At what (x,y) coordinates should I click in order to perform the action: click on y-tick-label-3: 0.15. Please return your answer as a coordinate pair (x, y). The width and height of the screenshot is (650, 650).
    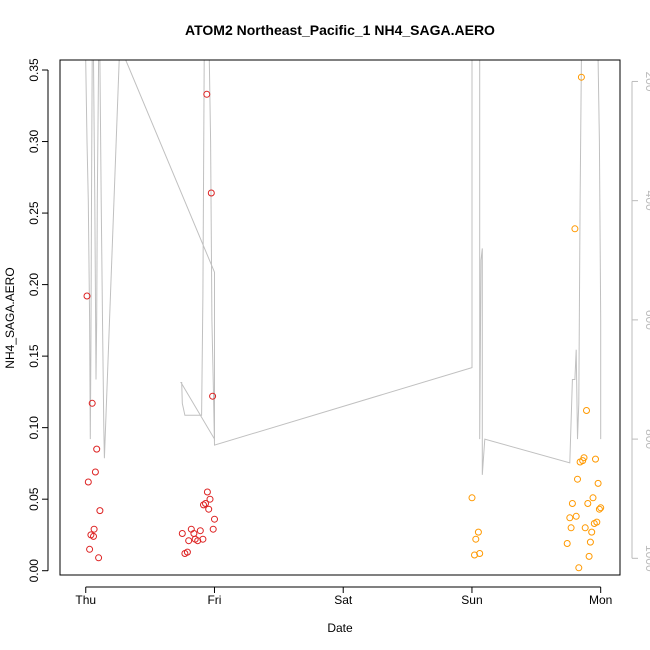
    Looking at the image, I should click on (34, 356).